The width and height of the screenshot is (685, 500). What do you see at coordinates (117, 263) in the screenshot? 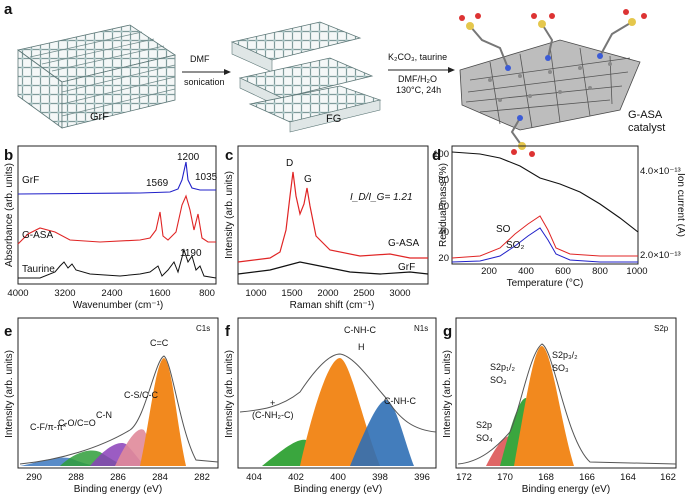
I see `series-taurine` at bounding box center [117, 263].